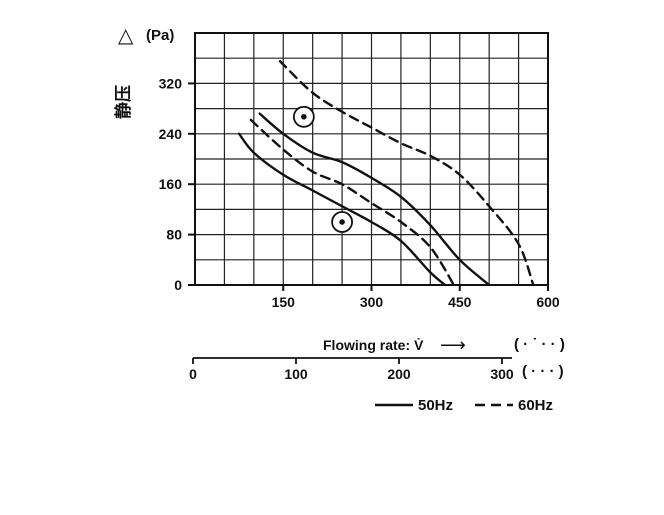 Image resolution: width=664 pixels, height=515 pixels. I want to click on y-tick-label: 80, so click(174, 235).